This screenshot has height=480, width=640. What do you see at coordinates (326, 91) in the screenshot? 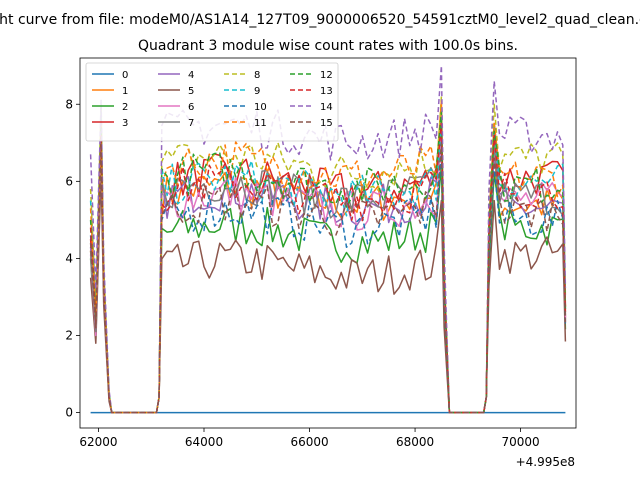
I see `legend-label-13: 13` at bounding box center [326, 91].